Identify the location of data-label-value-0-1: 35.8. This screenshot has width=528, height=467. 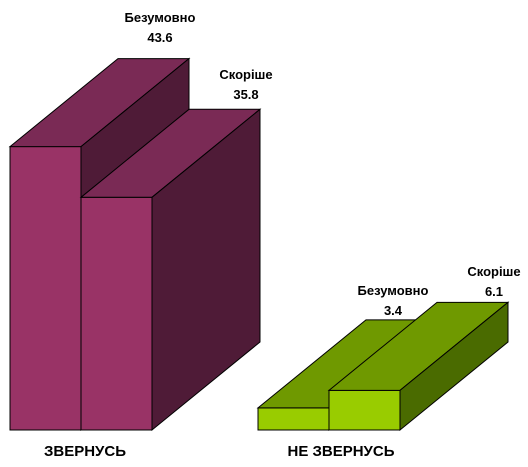
(245, 94).